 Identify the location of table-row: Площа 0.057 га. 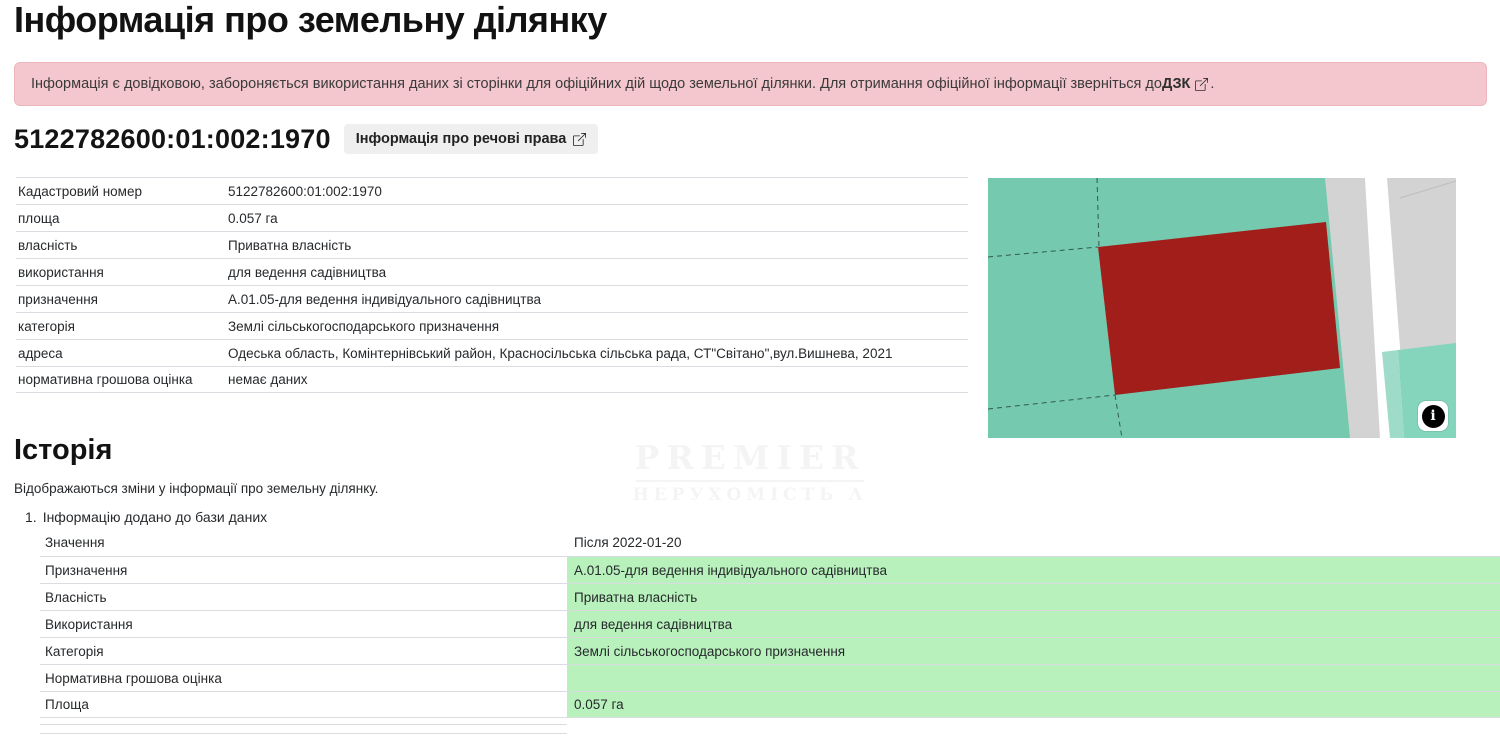
(770, 704).